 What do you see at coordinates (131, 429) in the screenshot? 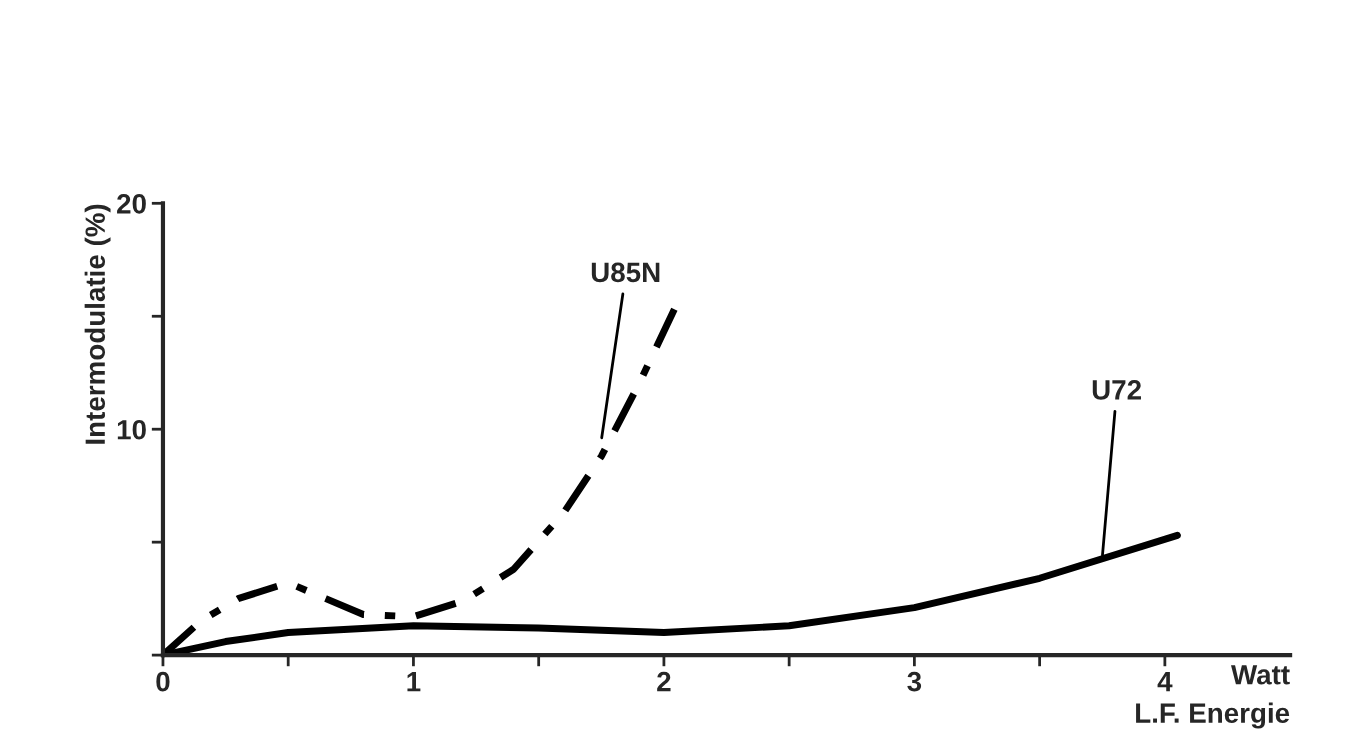
I see `y-tick-label: 10` at bounding box center [131, 429].